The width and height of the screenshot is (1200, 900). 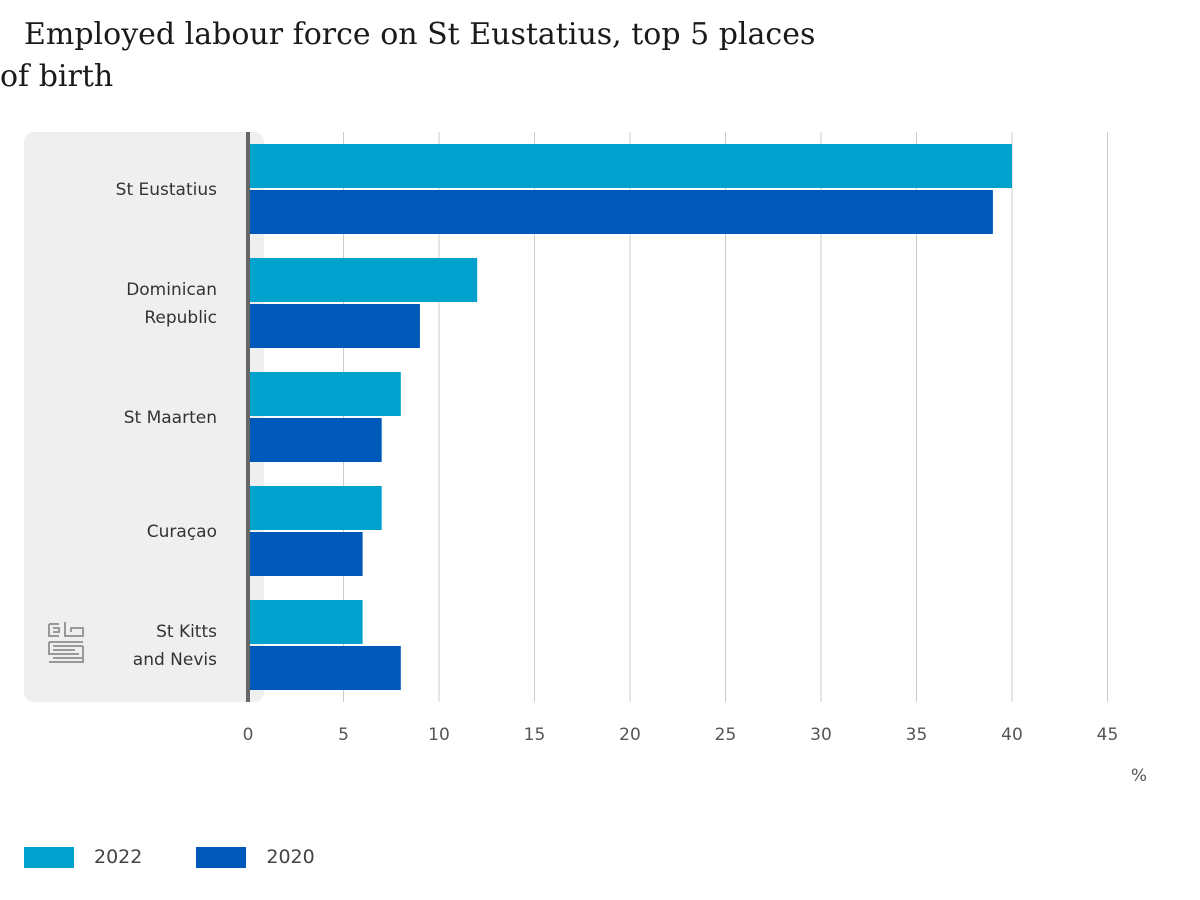 What do you see at coordinates (170, 418) in the screenshot?
I see `category-label-2-line-0: St Maarten` at bounding box center [170, 418].